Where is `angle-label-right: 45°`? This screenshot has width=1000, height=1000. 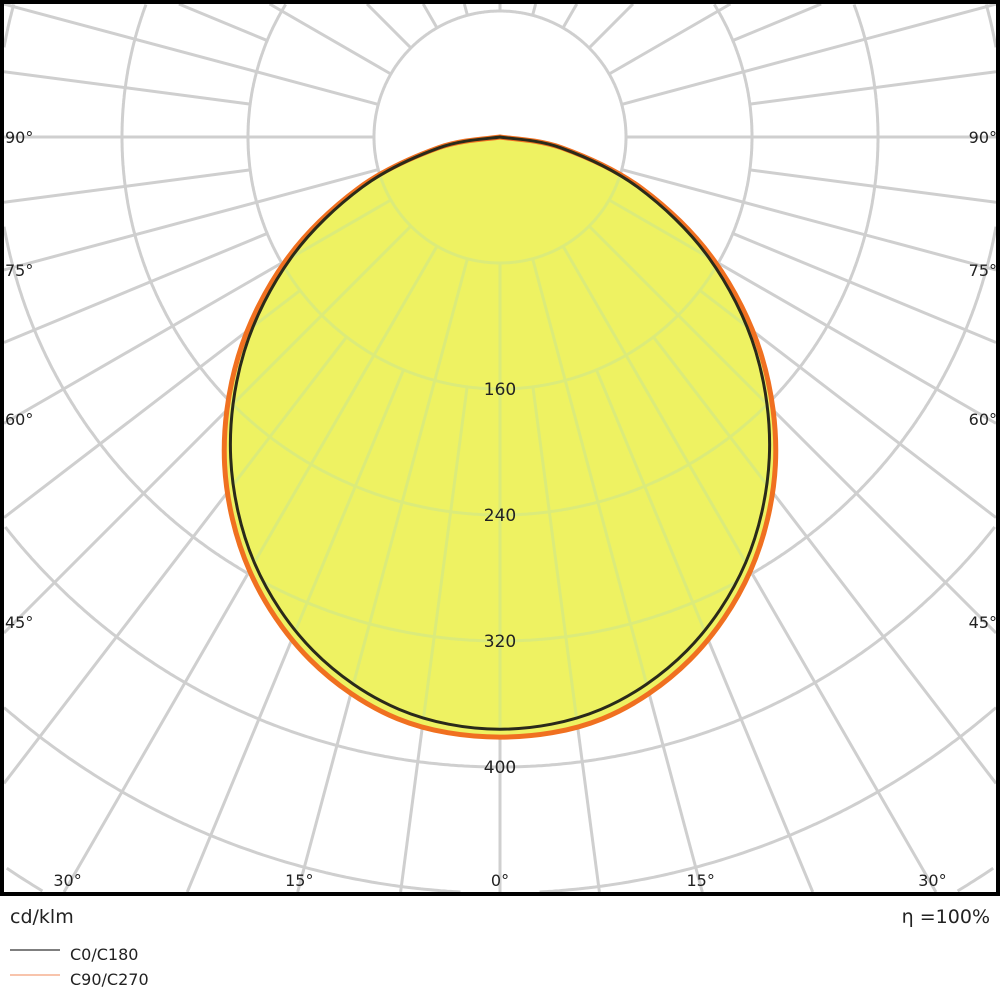 angle-label-right: 45° is located at coordinates (983, 622).